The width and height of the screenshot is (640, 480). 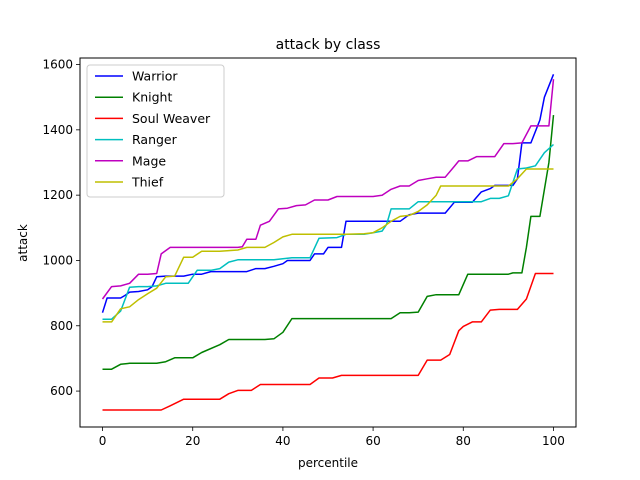 I want to click on chart-title: attack by class, so click(x=328, y=45).